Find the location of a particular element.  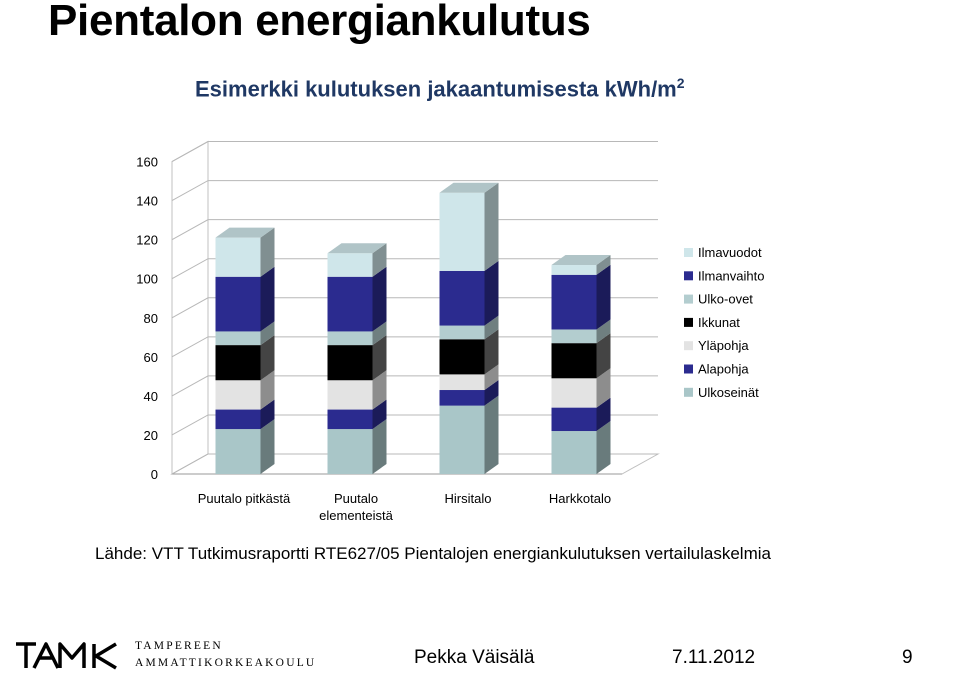

legend-label: Ulkoseinät is located at coordinates (728, 392).